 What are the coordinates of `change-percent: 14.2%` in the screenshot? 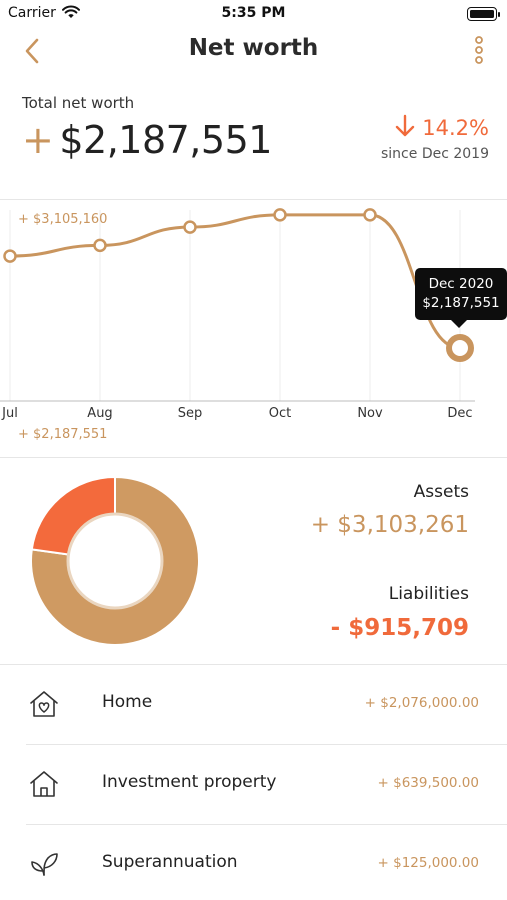 It's located at (455, 128).